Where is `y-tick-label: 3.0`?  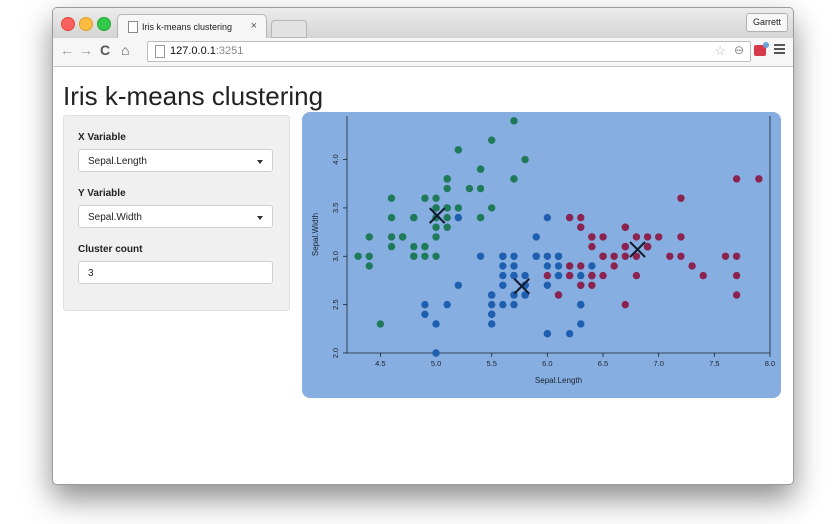
y-tick-label: 3.0 is located at coordinates (335, 256).